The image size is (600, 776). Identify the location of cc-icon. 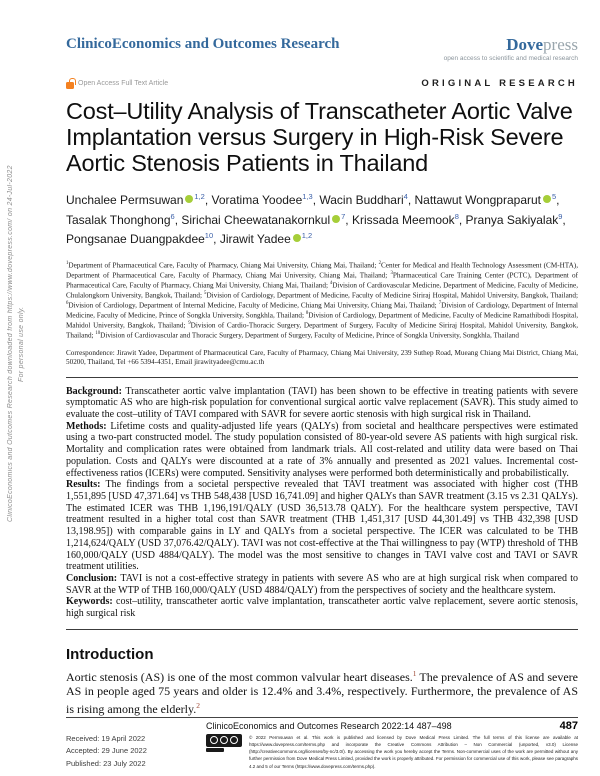
(214, 740).